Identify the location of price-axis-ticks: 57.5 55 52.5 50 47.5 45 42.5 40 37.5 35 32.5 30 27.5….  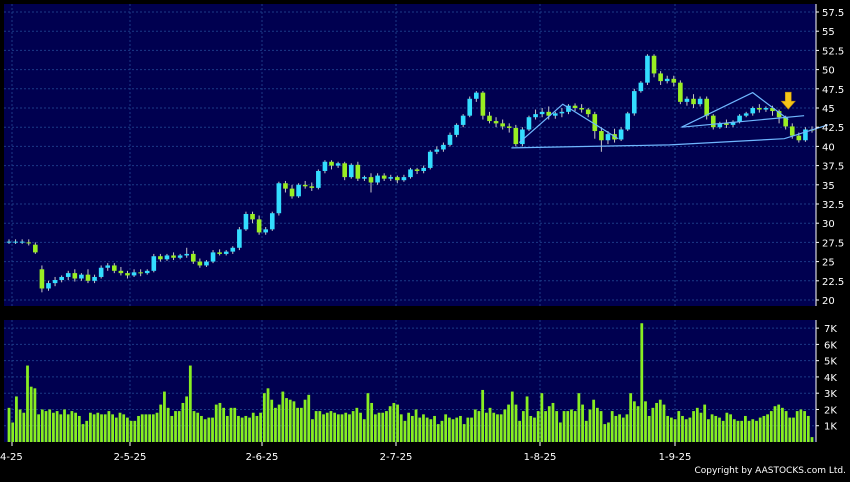
(829, 155).